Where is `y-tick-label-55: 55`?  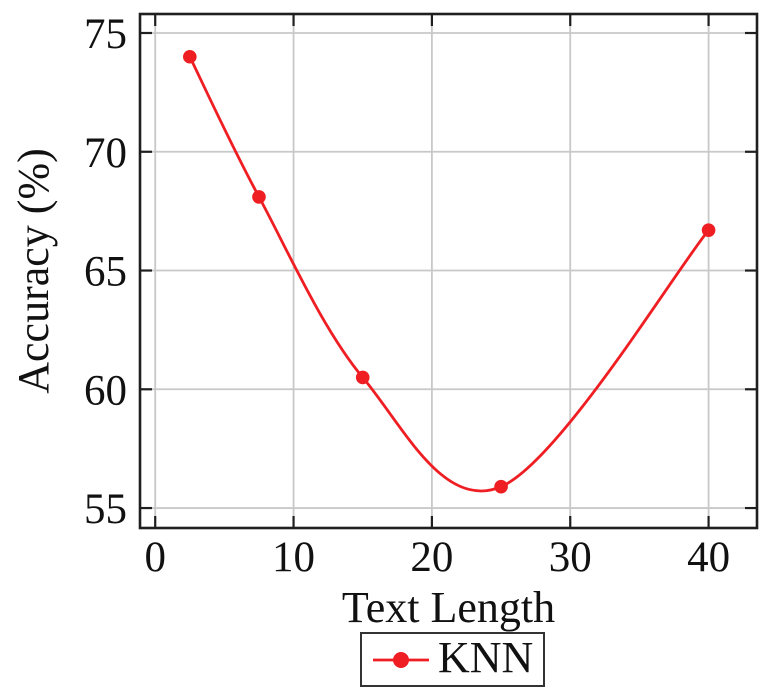 y-tick-label-55: 55 is located at coordinates (105, 509).